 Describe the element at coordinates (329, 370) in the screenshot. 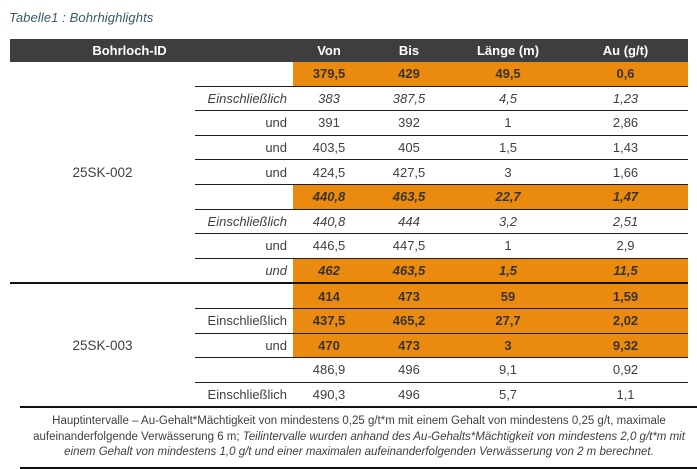

I see `von-cell: 486,9` at that location.